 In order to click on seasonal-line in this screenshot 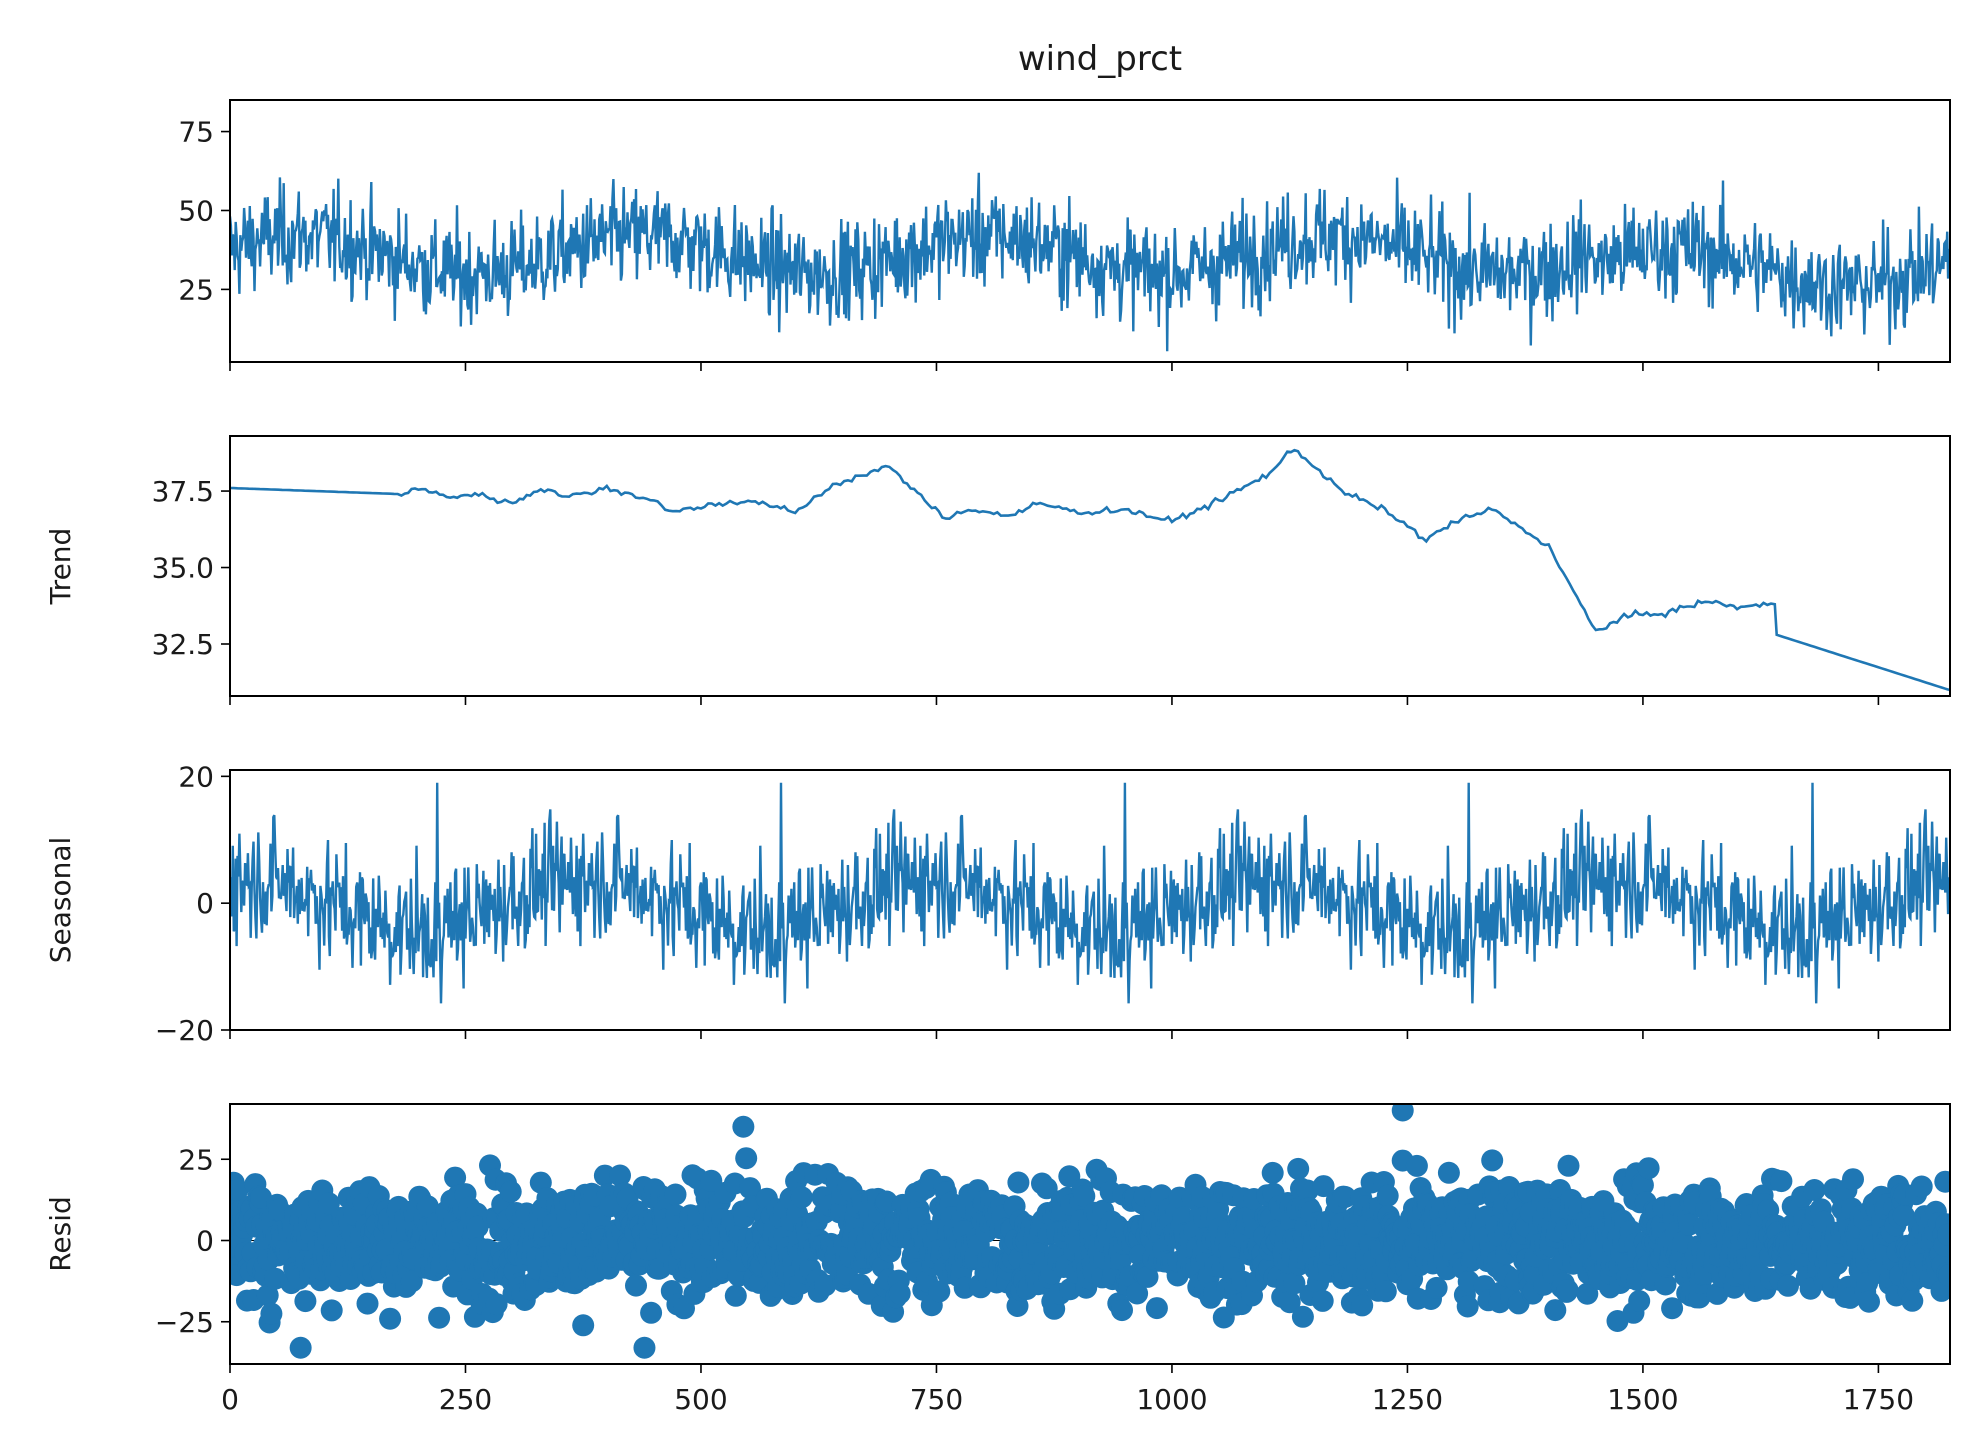, I will do `click(1090, 893)`.